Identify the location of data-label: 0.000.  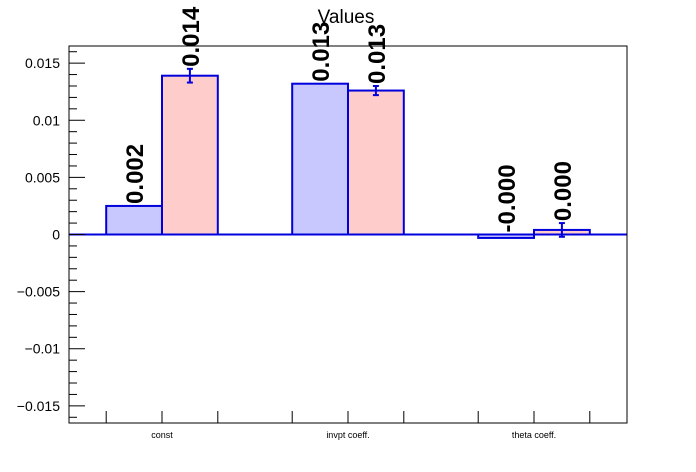
(563, 191).